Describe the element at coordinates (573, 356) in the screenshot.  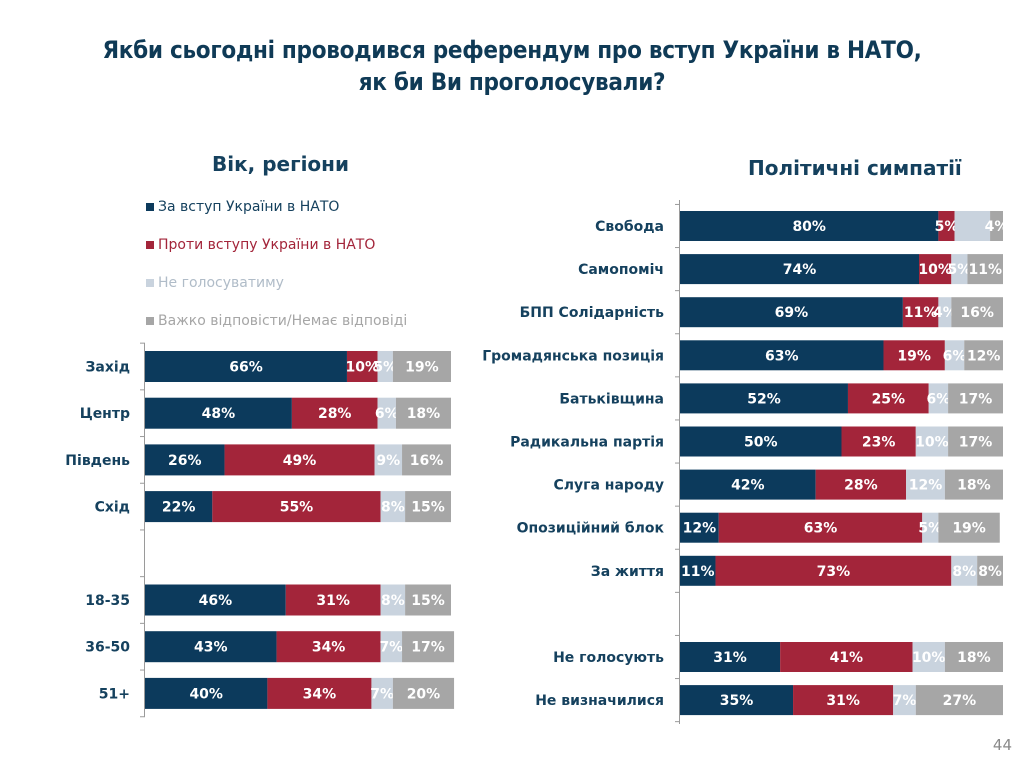
I see `category-label: Громадянська позиція` at that location.